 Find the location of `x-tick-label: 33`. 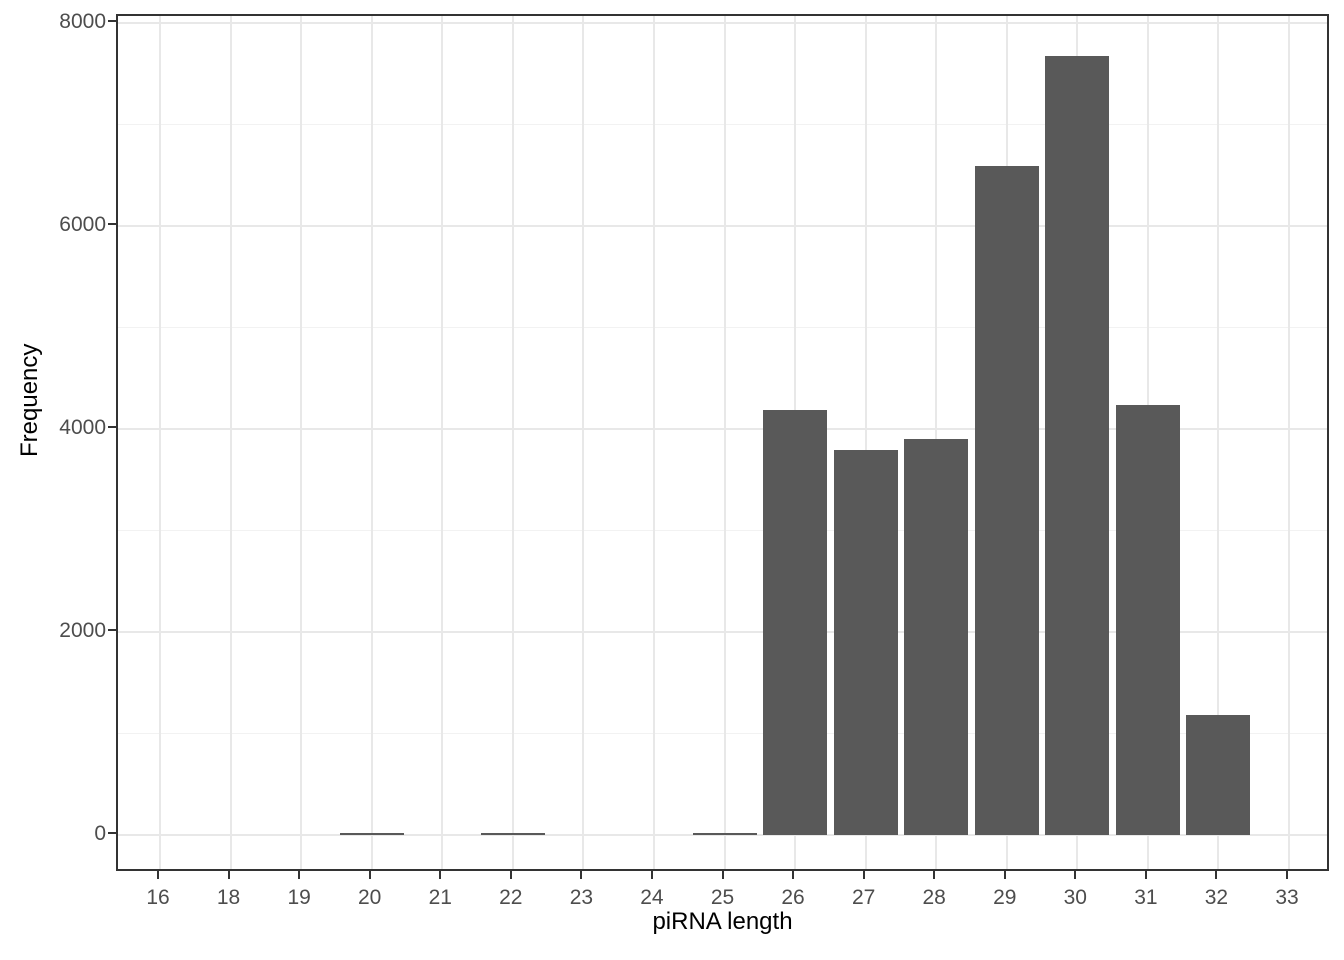

x-tick-label: 33 is located at coordinates (1287, 897).